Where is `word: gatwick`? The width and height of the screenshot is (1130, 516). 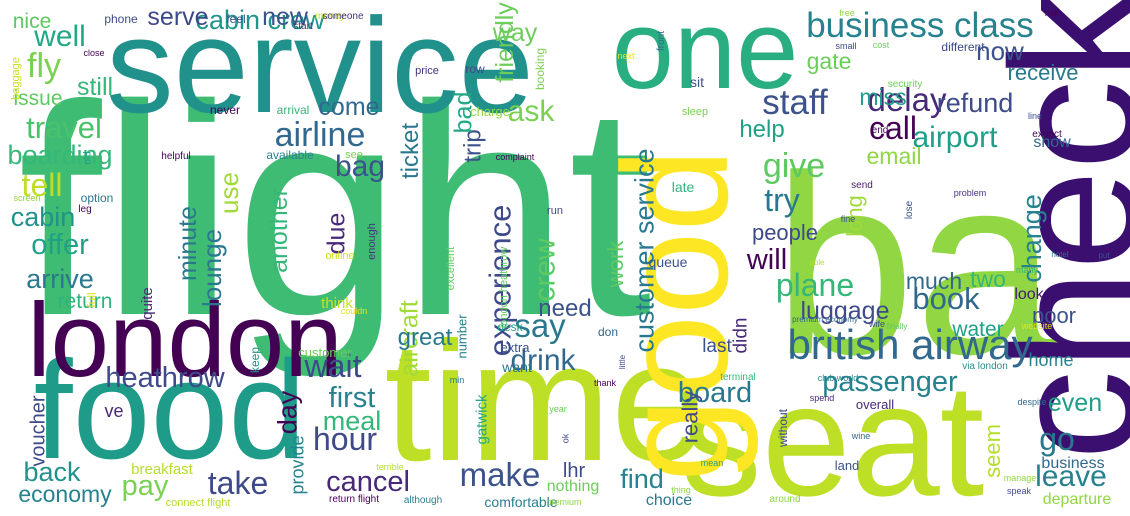
word: gatwick is located at coordinates (482, 419).